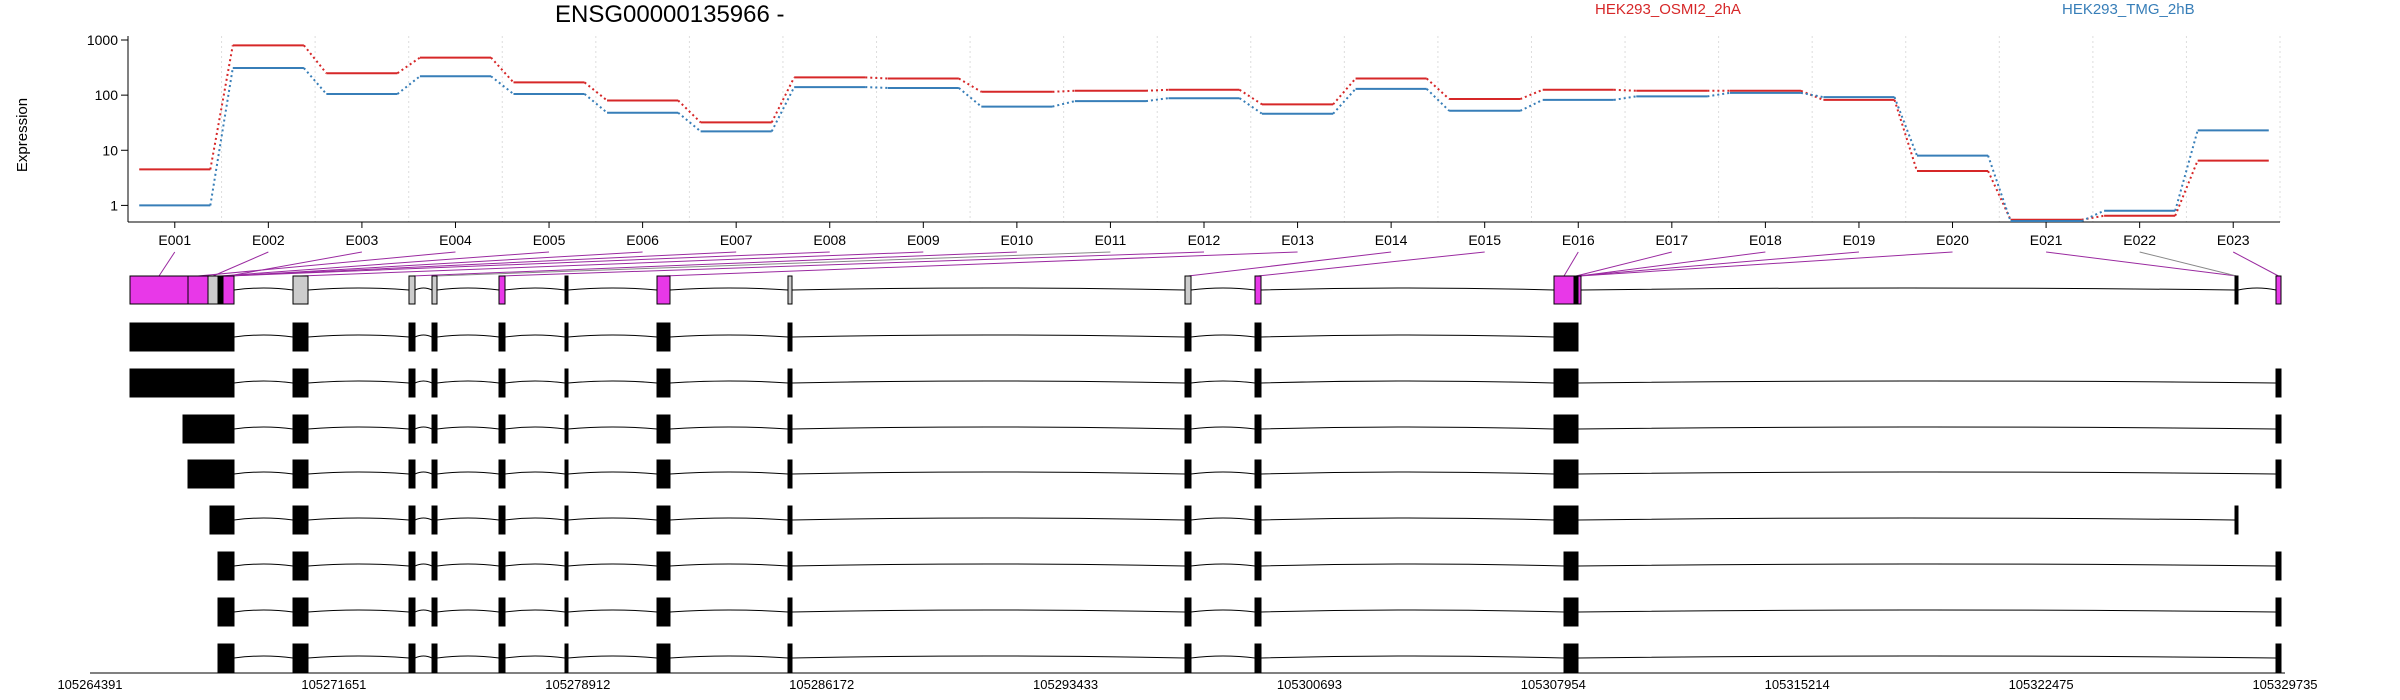  I want to click on x-tick-label: E011, so click(1111, 240).